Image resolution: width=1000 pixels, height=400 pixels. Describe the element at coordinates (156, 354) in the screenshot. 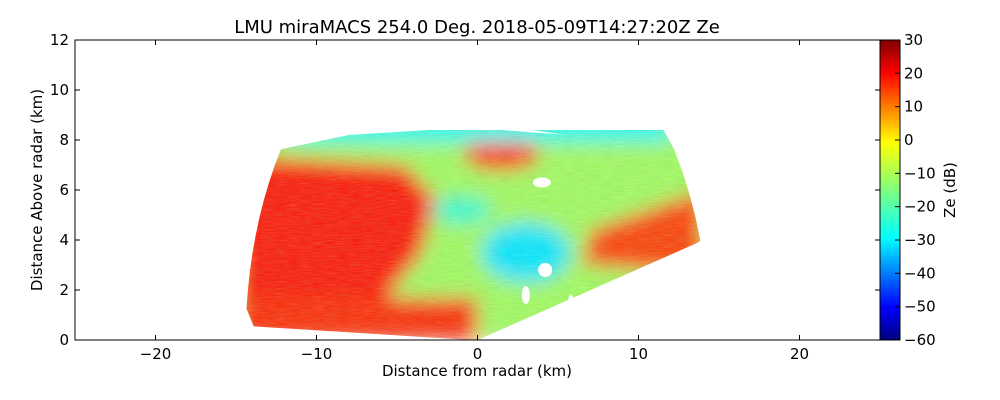

I see `x-tick-label: −20` at that location.